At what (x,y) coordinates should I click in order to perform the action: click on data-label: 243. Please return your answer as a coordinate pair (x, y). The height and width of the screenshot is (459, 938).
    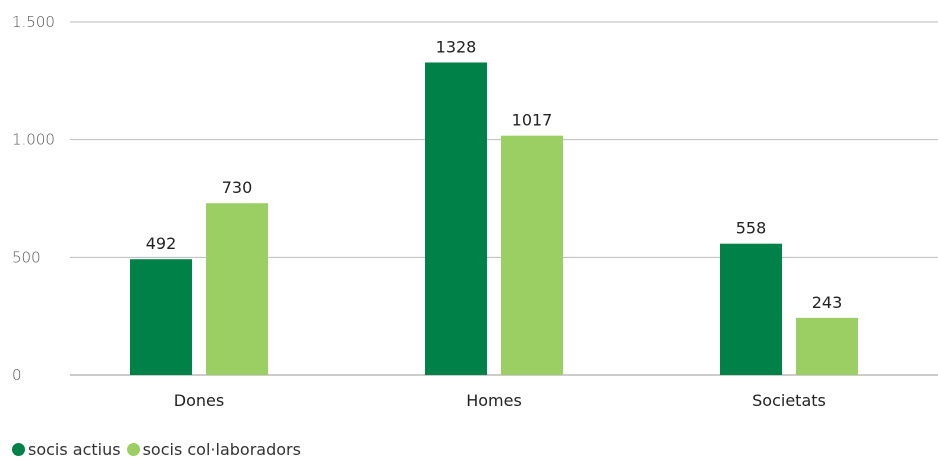
    Looking at the image, I should click on (827, 302).